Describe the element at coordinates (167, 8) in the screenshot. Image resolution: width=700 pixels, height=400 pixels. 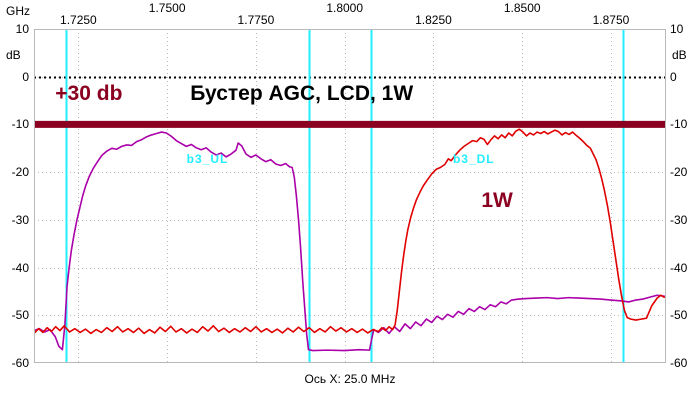
I see `x-tick-label: 1.7500` at that location.